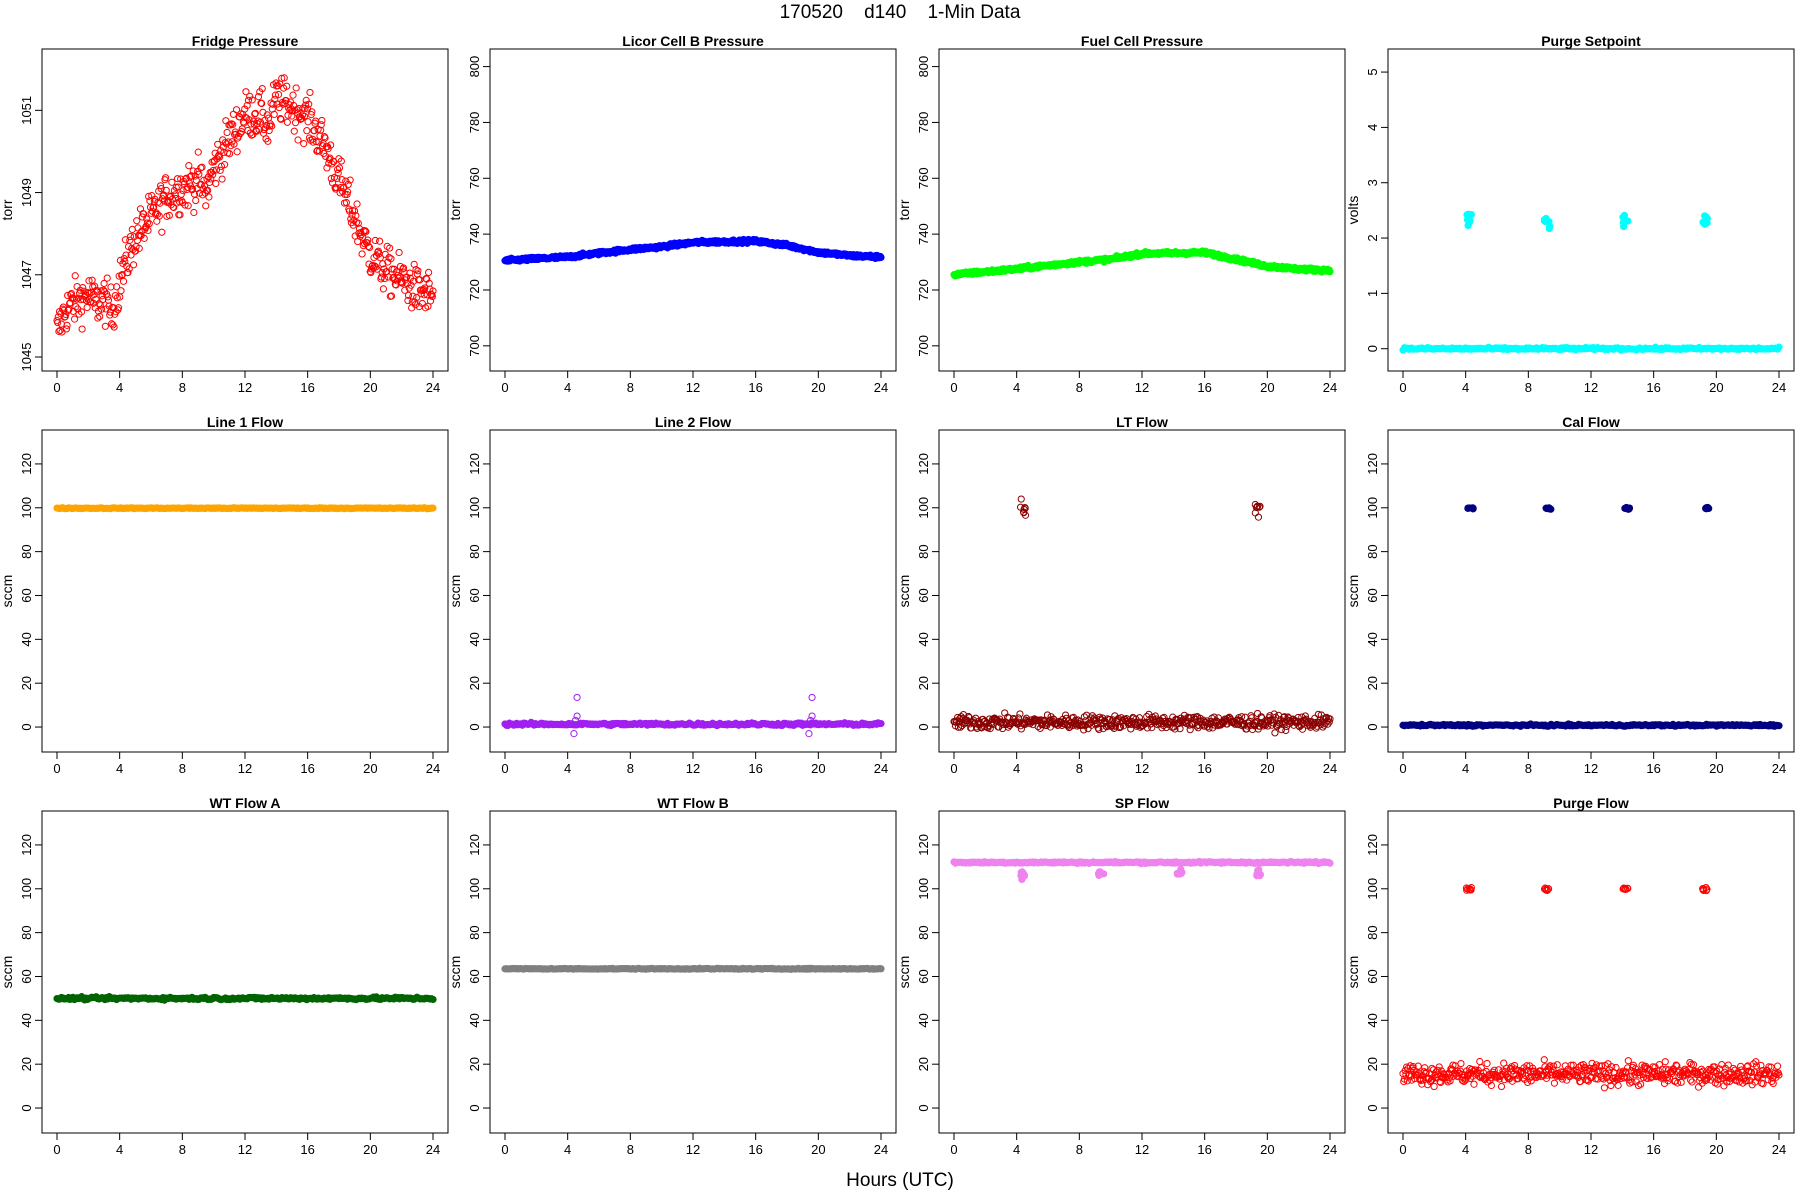  I want to click on y-tick-label: 2, so click(1372, 237).